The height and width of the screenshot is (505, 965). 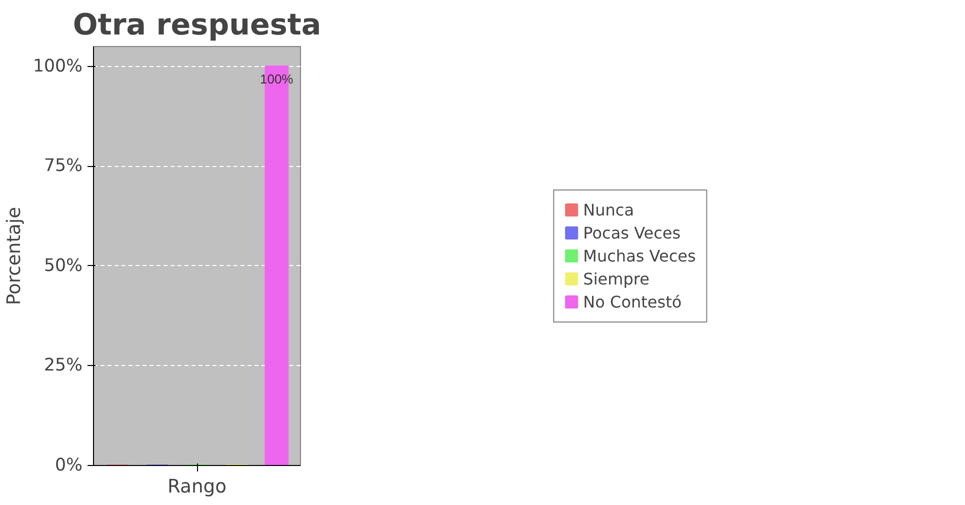 What do you see at coordinates (632, 301) in the screenshot?
I see `legend-label: No Contestó` at bounding box center [632, 301].